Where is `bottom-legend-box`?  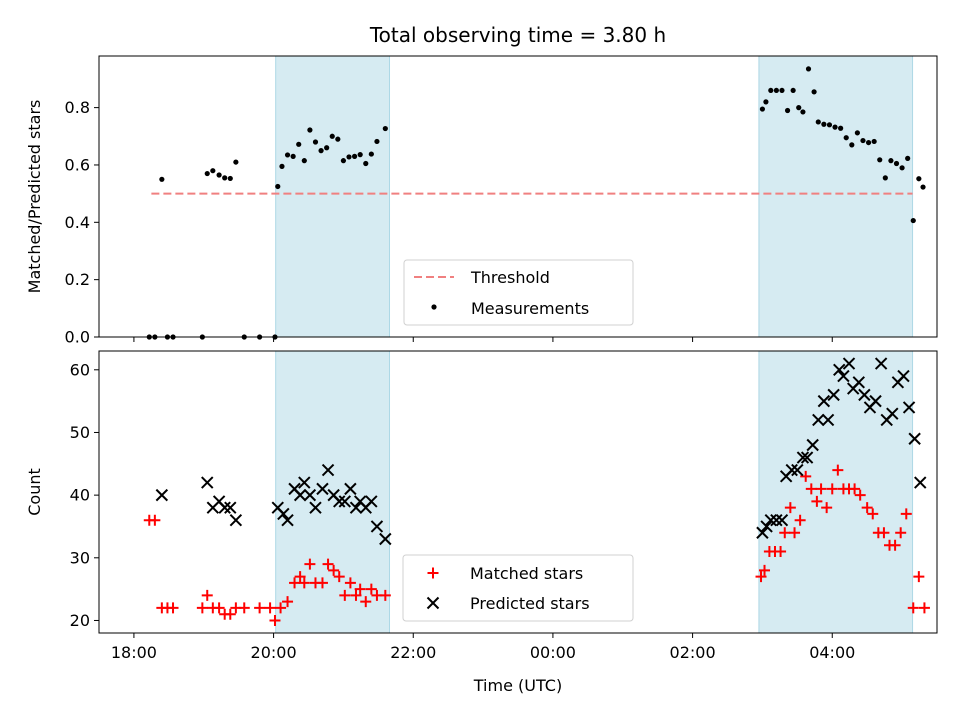 bottom-legend-box is located at coordinates (518, 588).